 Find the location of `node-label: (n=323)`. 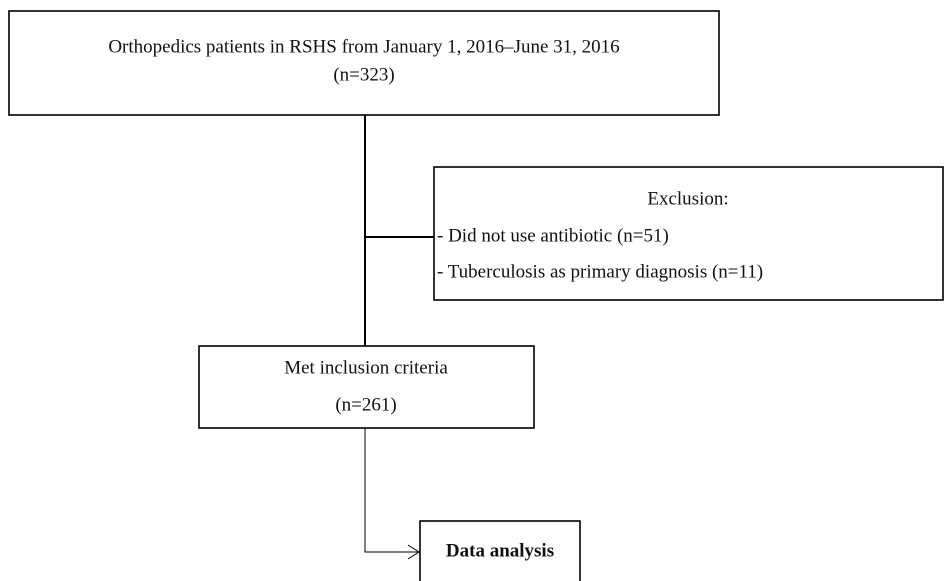

node-label: (n=323) is located at coordinates (363, 74).